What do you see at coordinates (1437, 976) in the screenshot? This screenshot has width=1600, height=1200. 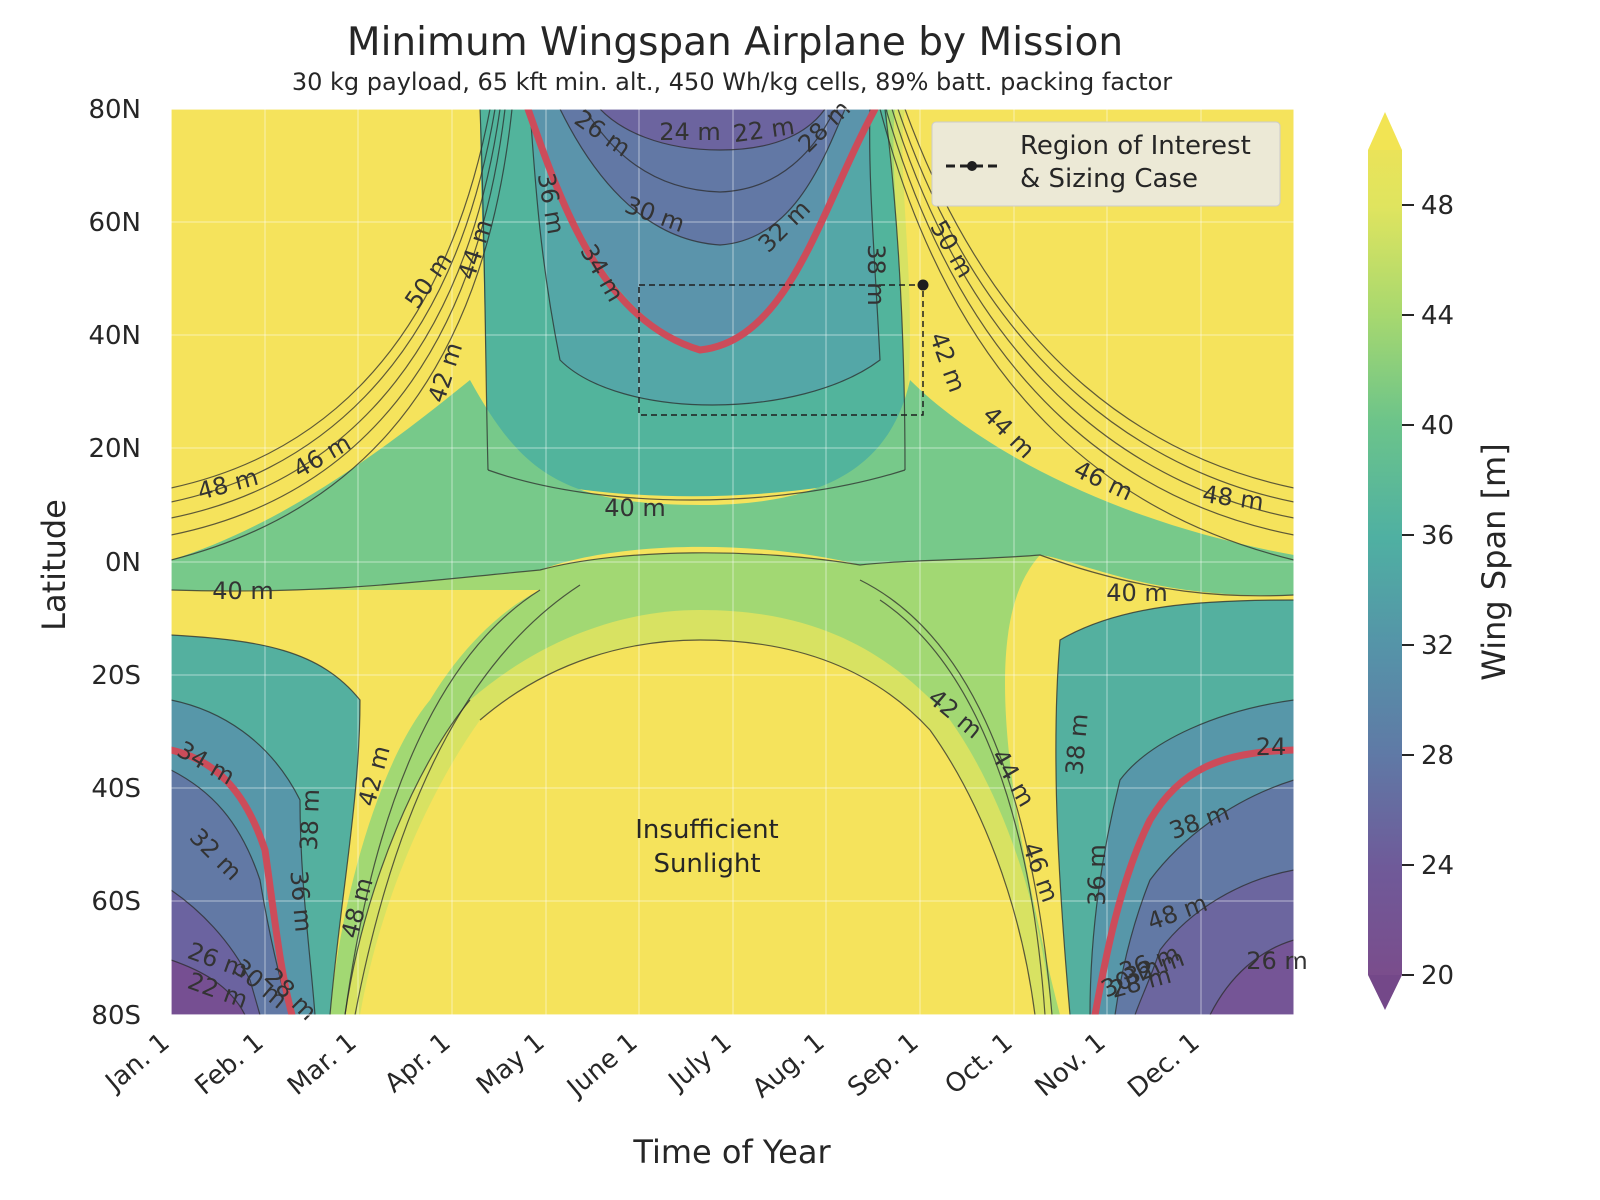 I see `colorbar-tick-label: 20` at bounding box center [1437, 976].